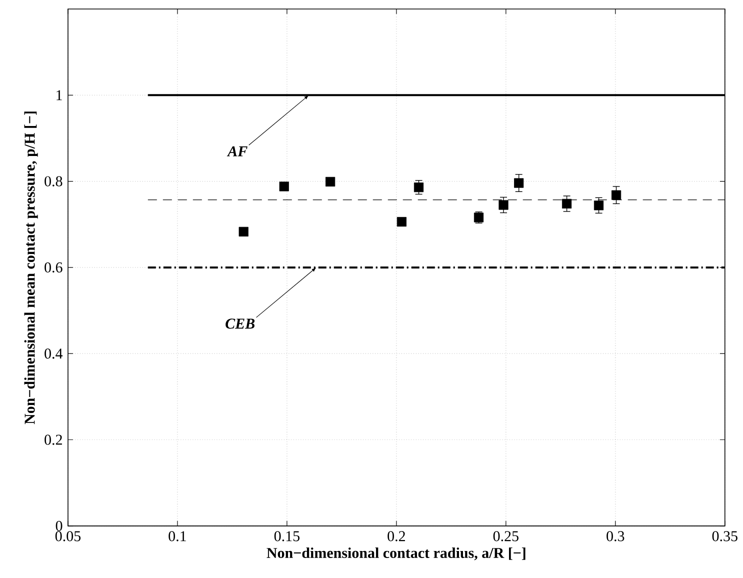 Image resolution: width=743 pixels, height=578 pixels. I want to click on y-tick-label: 0.4, so click(53, 353).